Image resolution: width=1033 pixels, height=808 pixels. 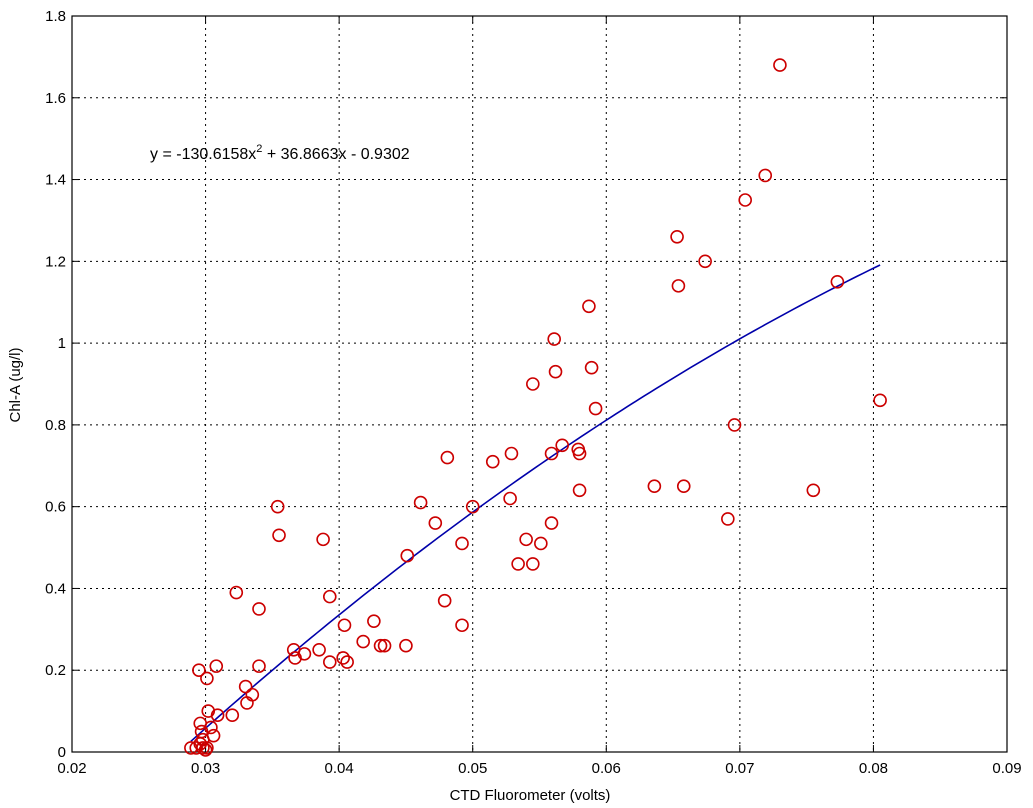 I want to click on x-tick-label: 0.09, so click(x=1006, y=768).